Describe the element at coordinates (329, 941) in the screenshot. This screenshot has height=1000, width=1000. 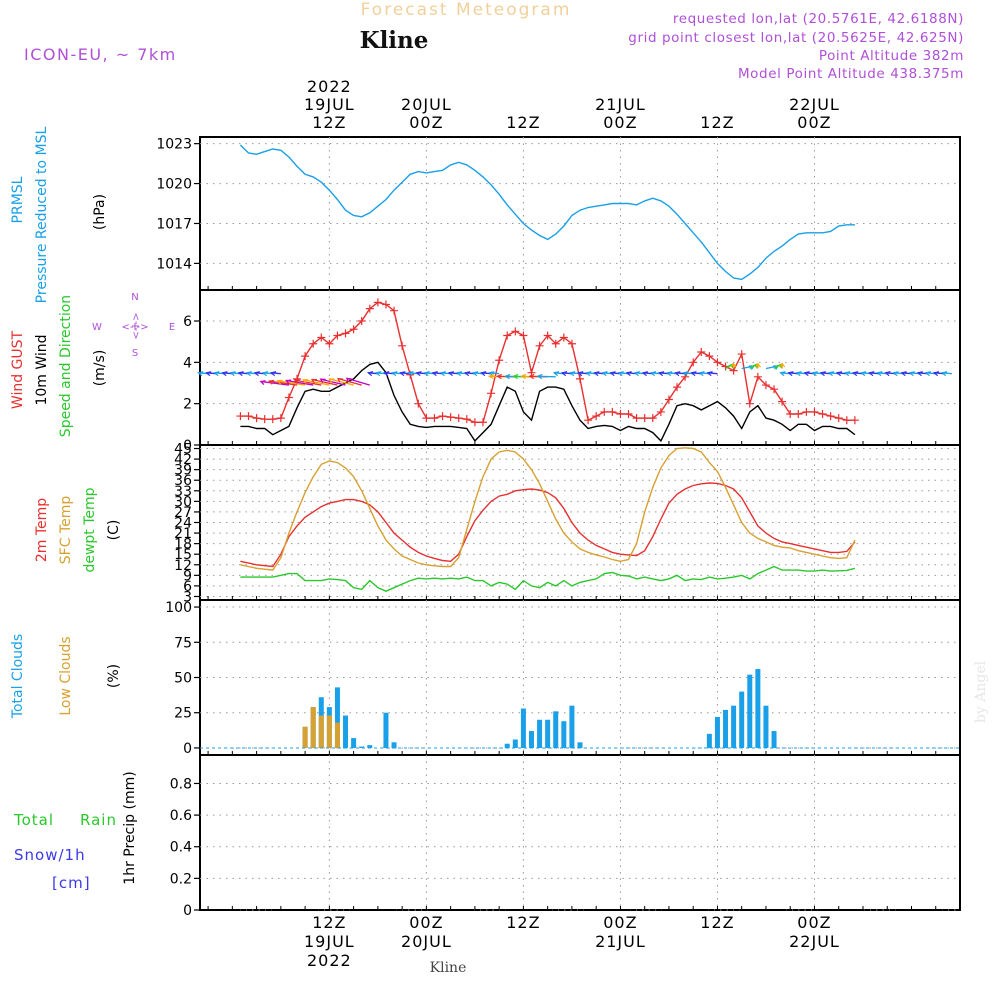
I see `bottom-time-label: 19JUL` at that location.